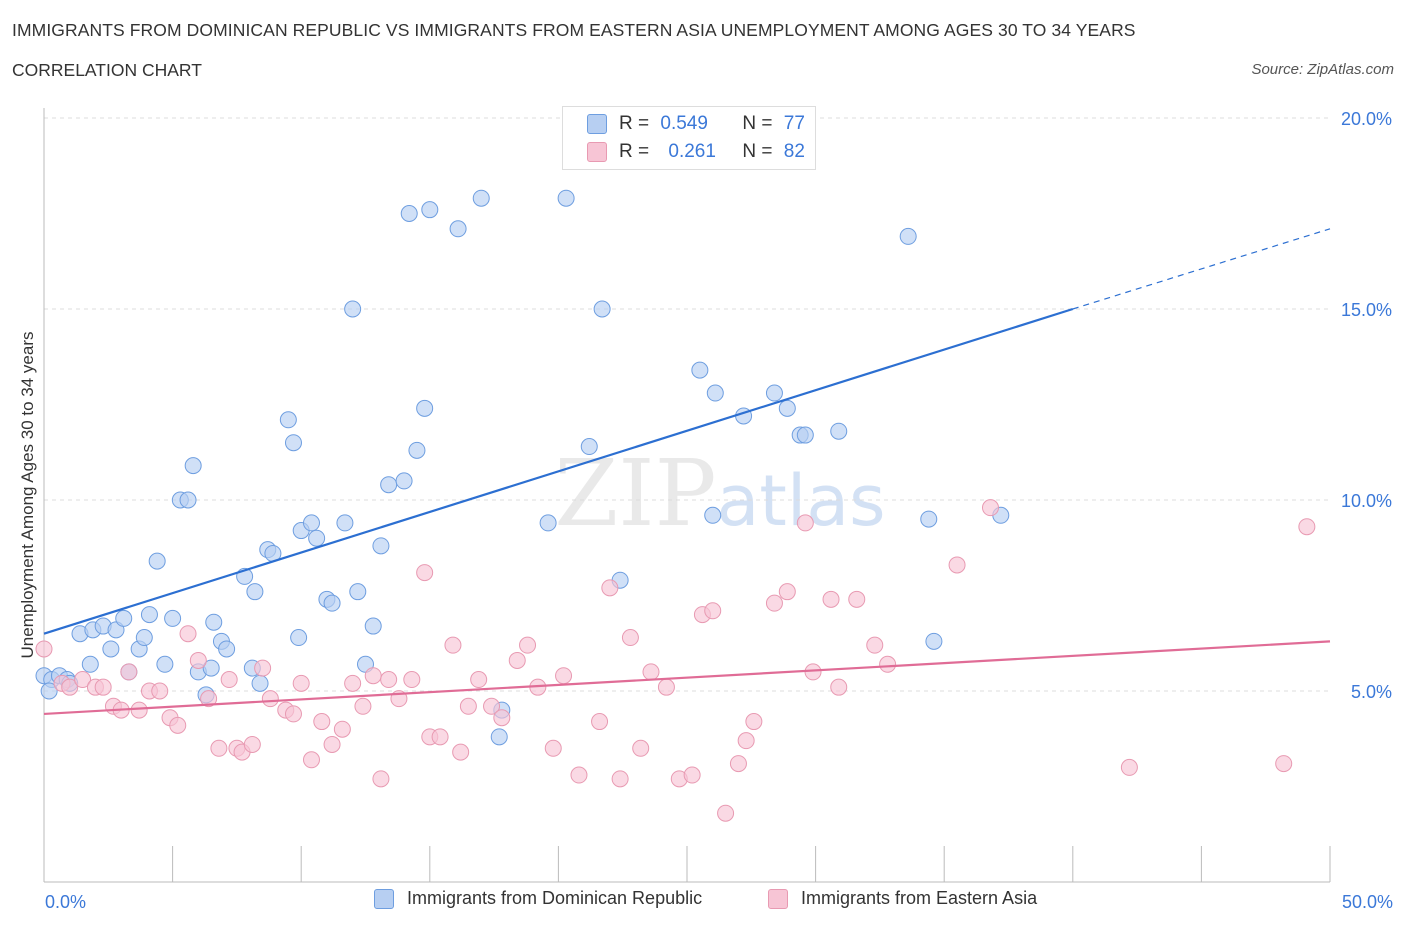 This screenshot has width=1406, height=930. I want to click on n-value: 77, so click(794, 123).